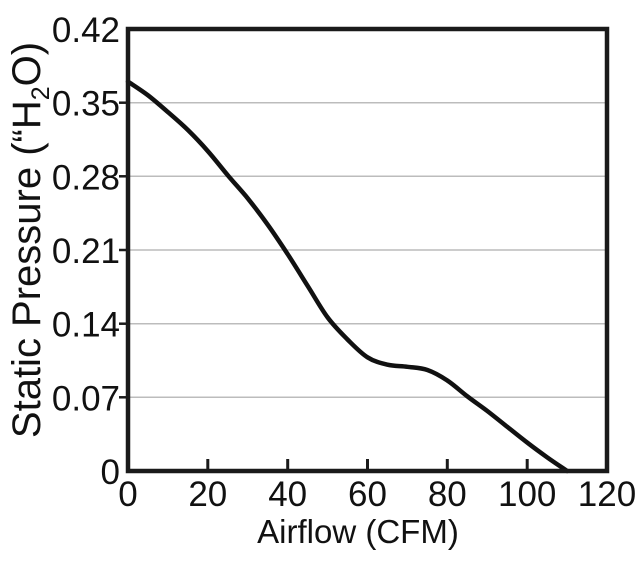 This screenshot has width=640, height=562. I want to click on x-tick-label: 100, so click(527, 494).